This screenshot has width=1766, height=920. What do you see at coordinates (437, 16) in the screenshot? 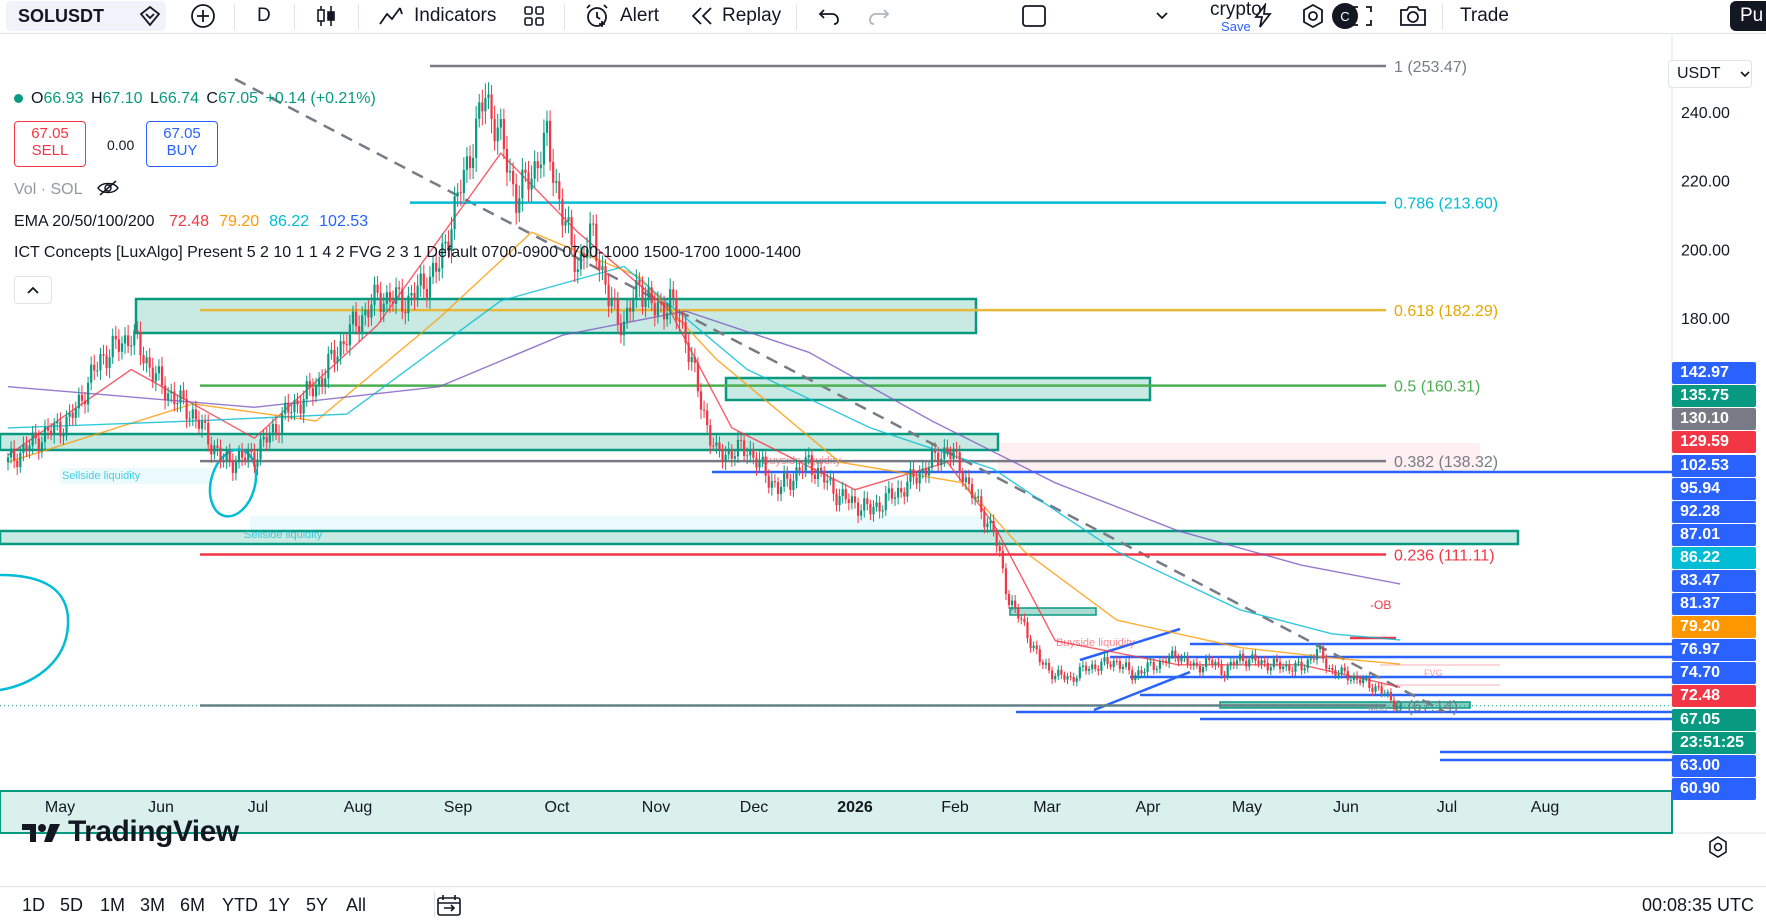
I see `indicators-button: Indicators` at bounding box center [437, 16].